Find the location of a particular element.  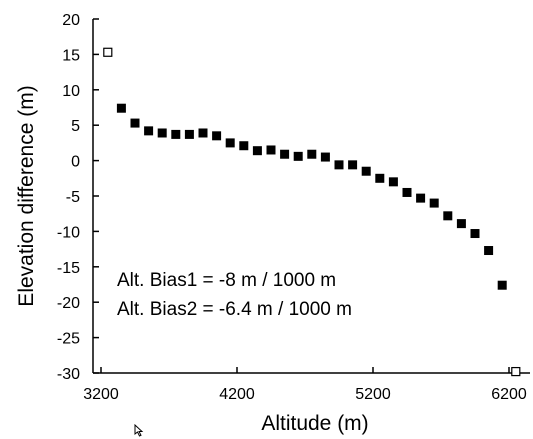

y-tick-label: 10 is located at coordinates (71, 91).